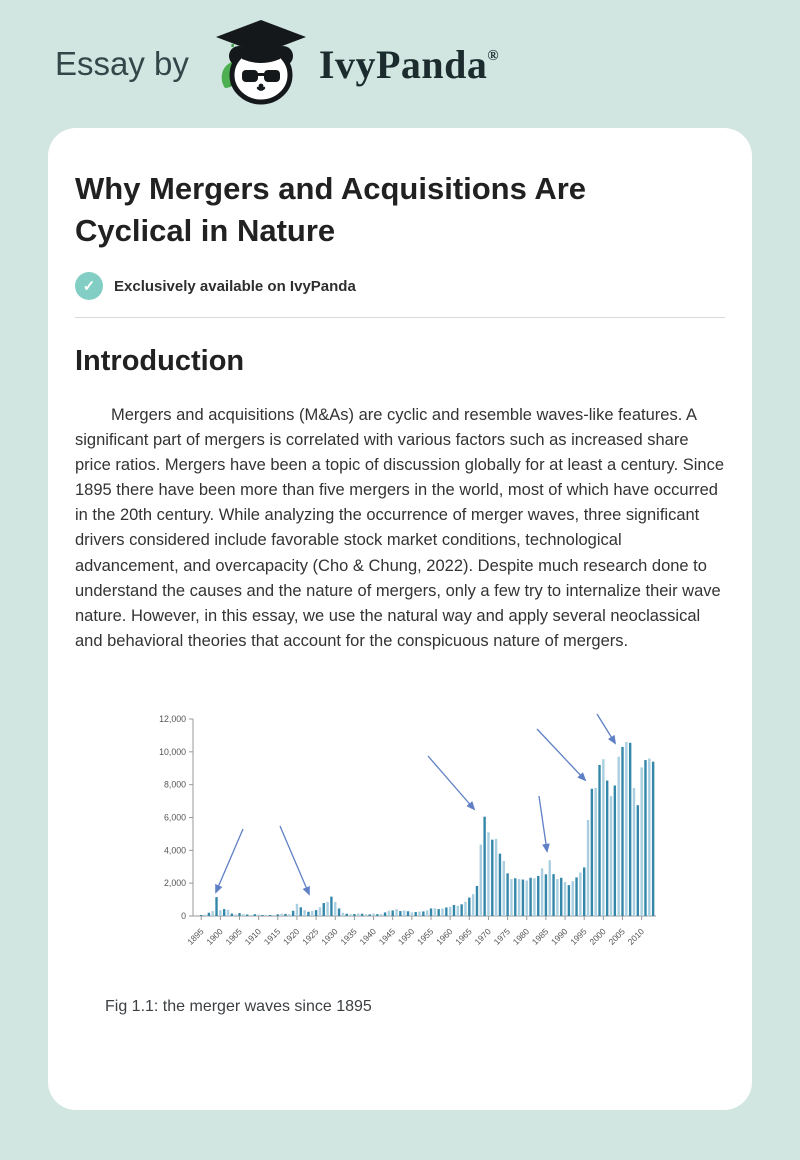 The image size is (800, 1160). What do you see at coordinates (406, 936) in the screenshot?
I see `svg-text: 1950` at bounding box center [406, 936].